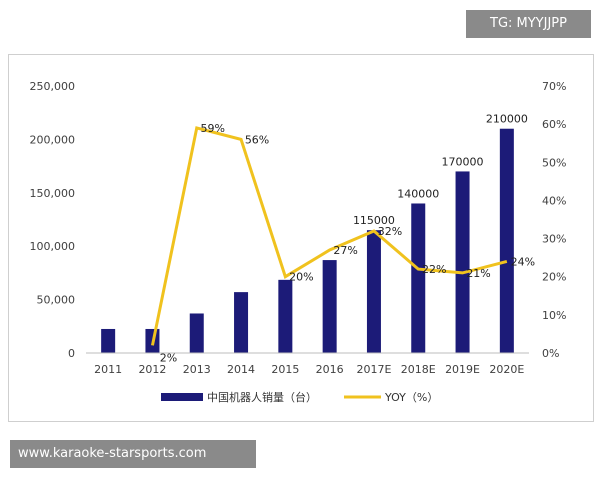 This screenshot has width=600, height=480. I want to click on x-tick-label: 2011, so click(108, 369).